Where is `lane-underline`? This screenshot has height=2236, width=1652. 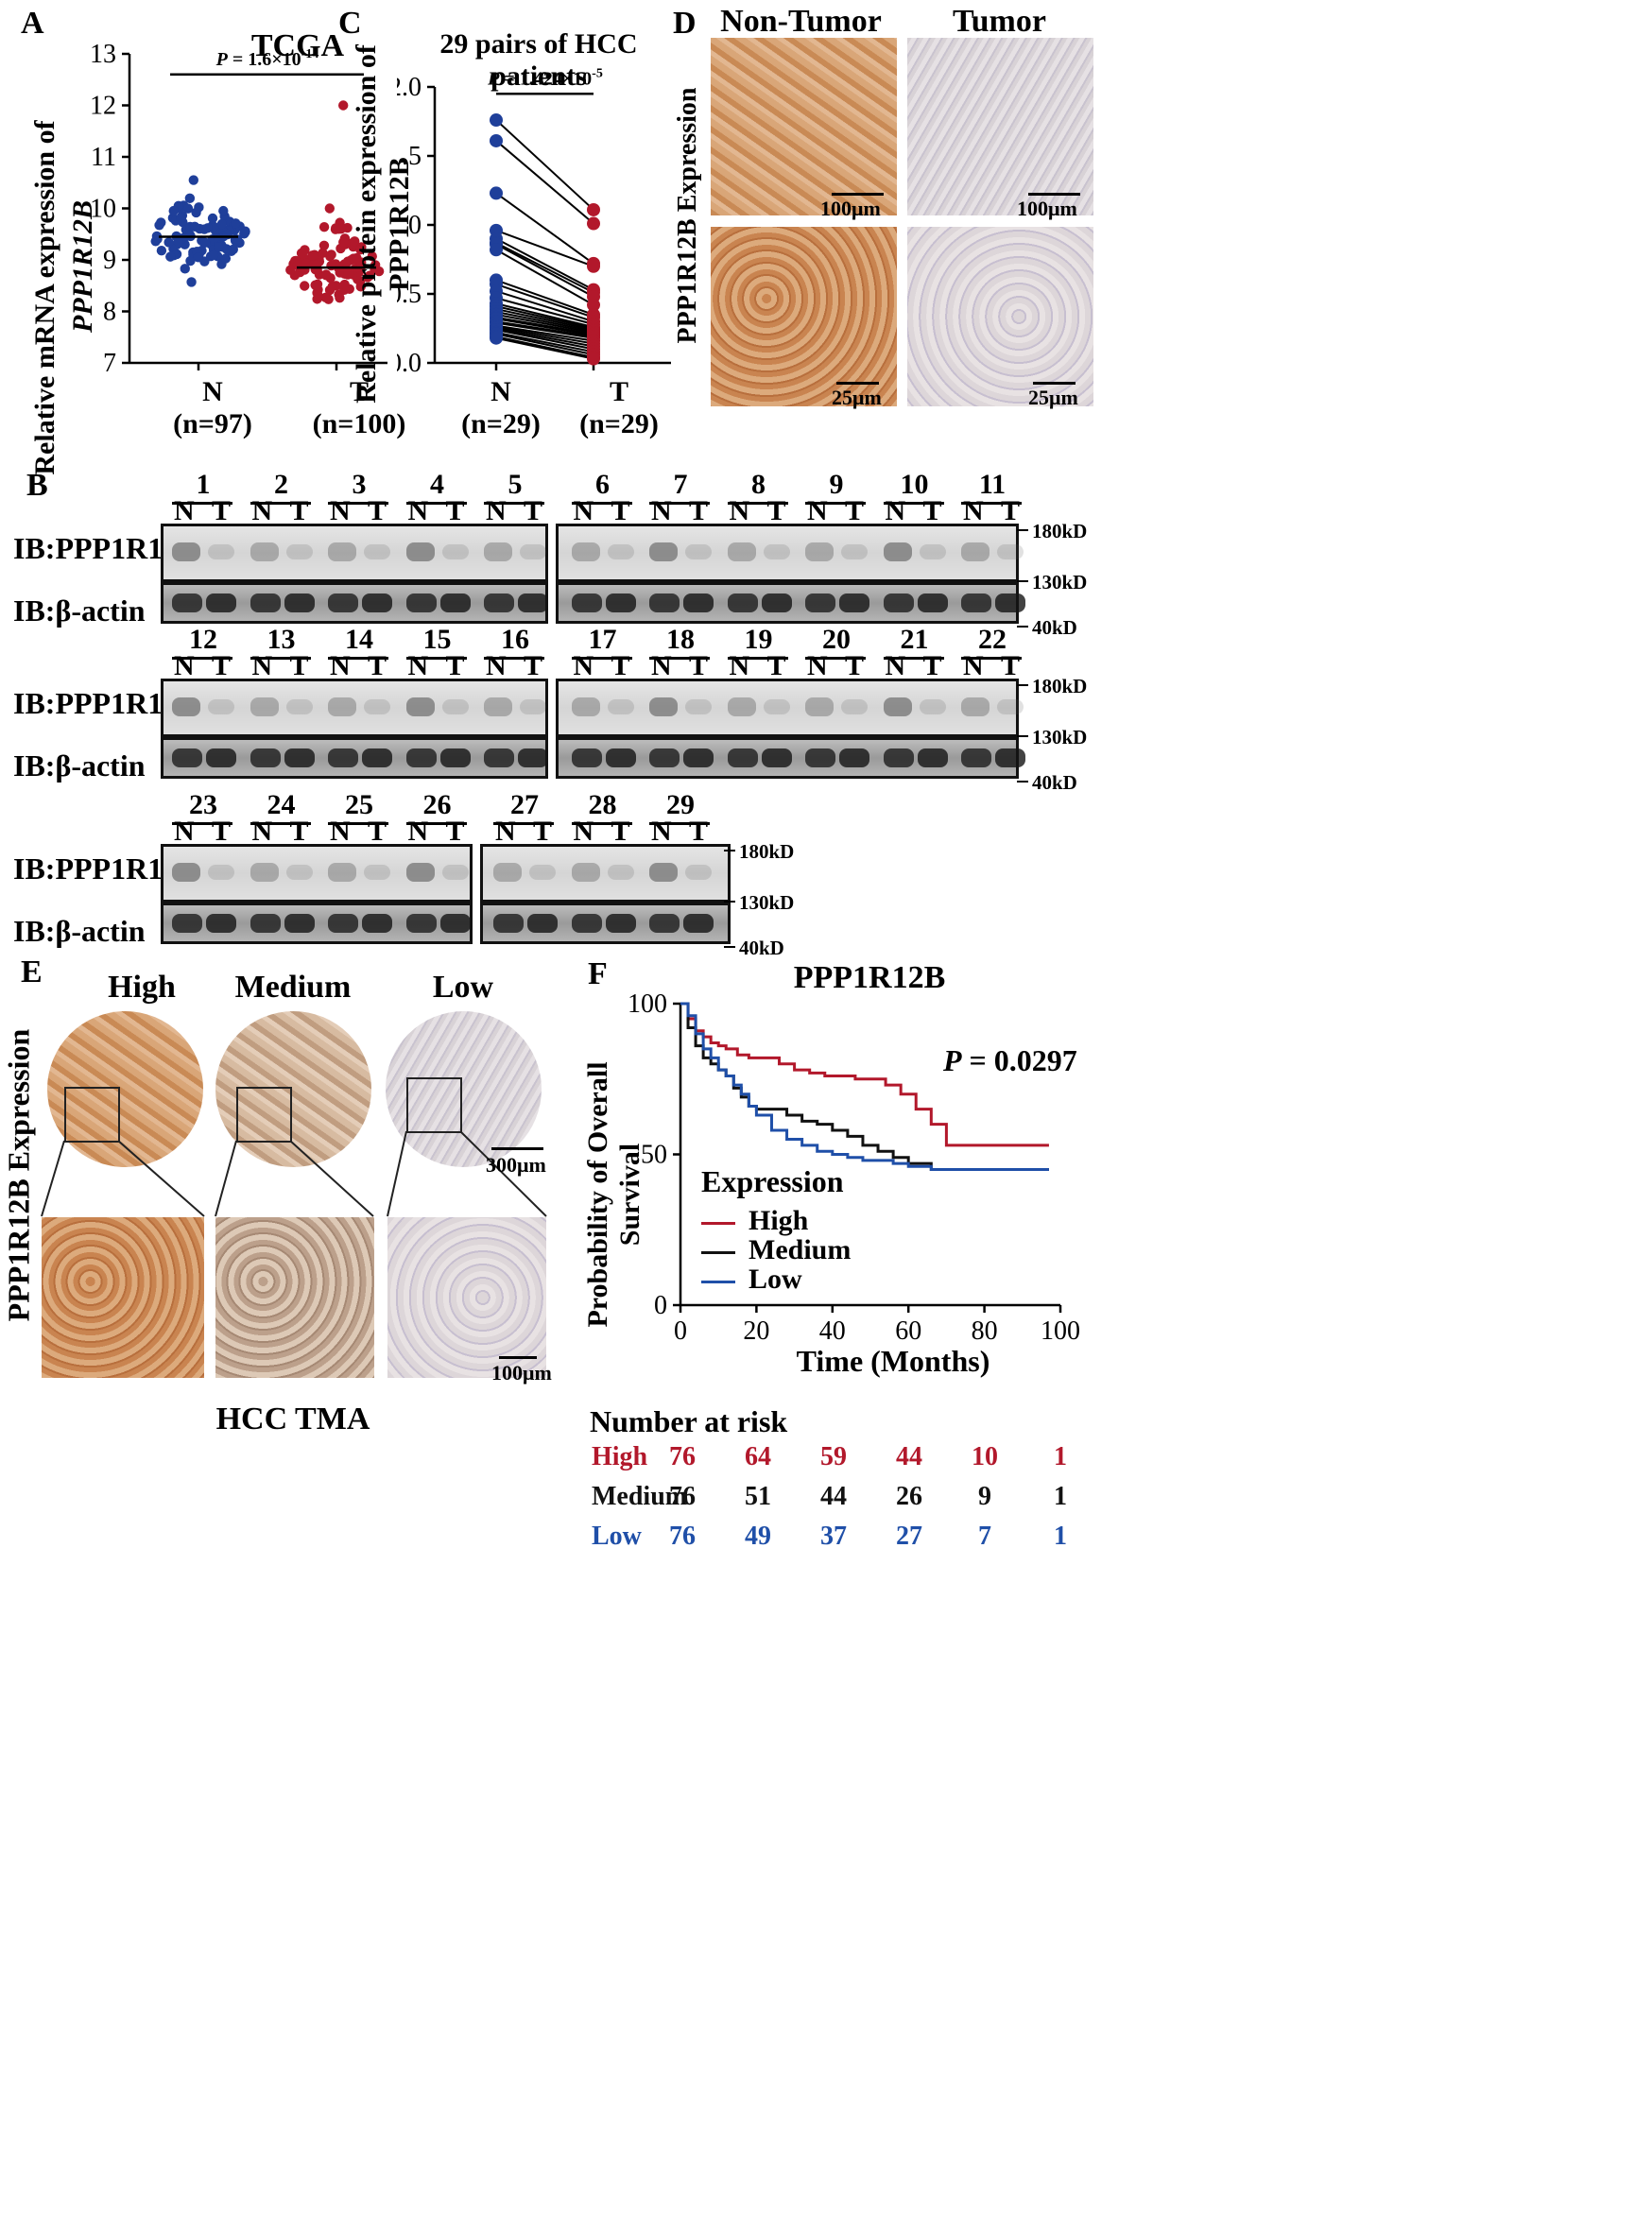 lane-underline is located at coordinates (280, 659).